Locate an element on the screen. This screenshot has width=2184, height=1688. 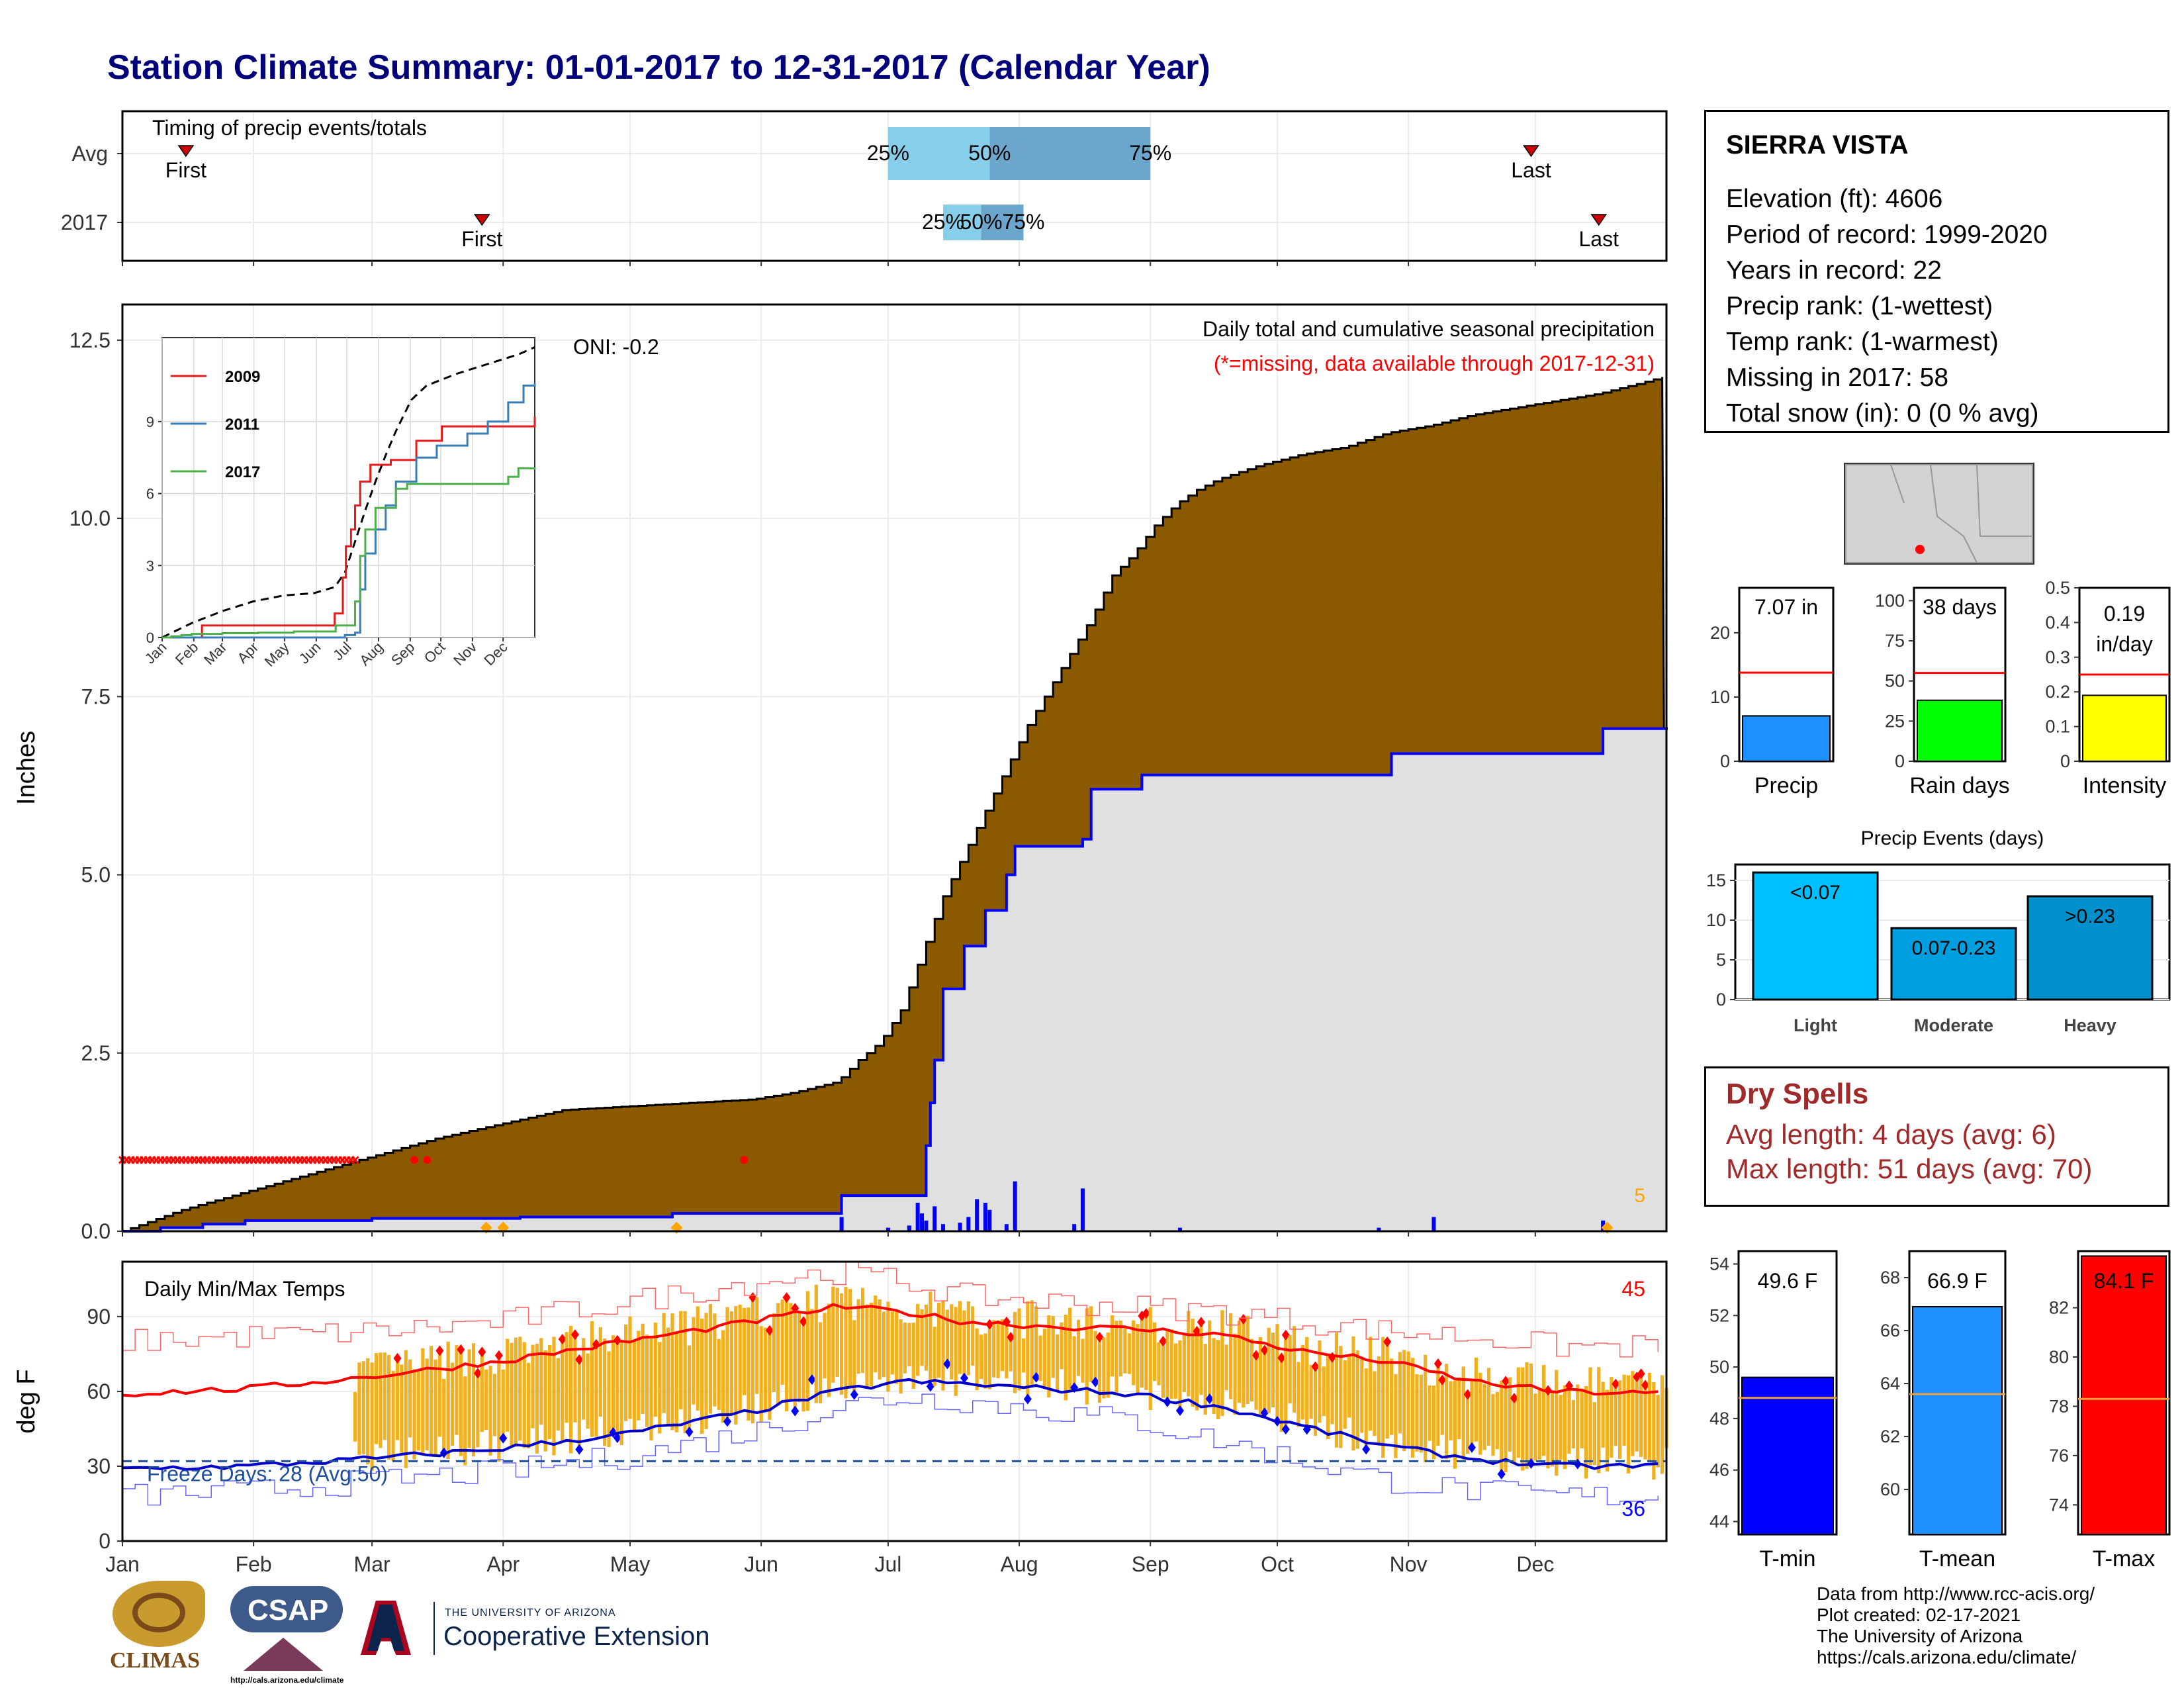
temp-small-ytick-label: 48 is located at coordinates (1719, 1419).